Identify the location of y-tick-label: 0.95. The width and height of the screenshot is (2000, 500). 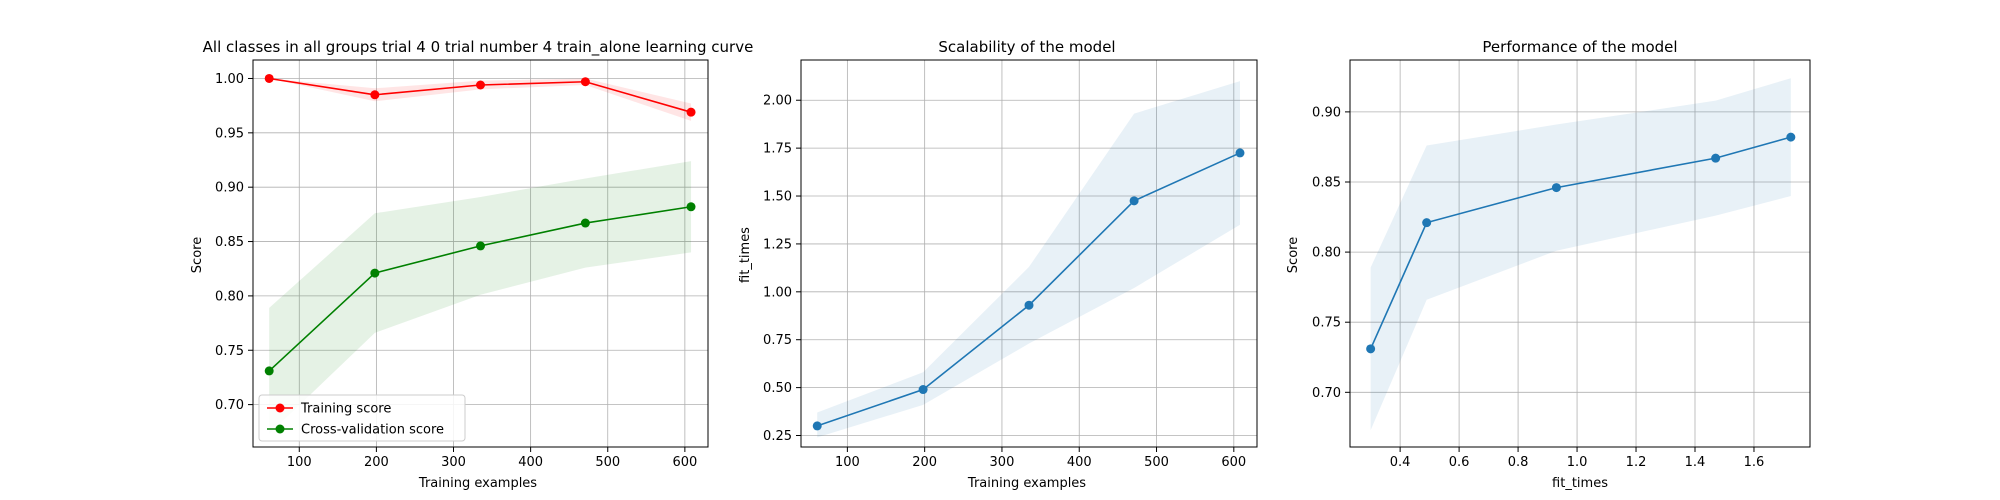
(229, 133).